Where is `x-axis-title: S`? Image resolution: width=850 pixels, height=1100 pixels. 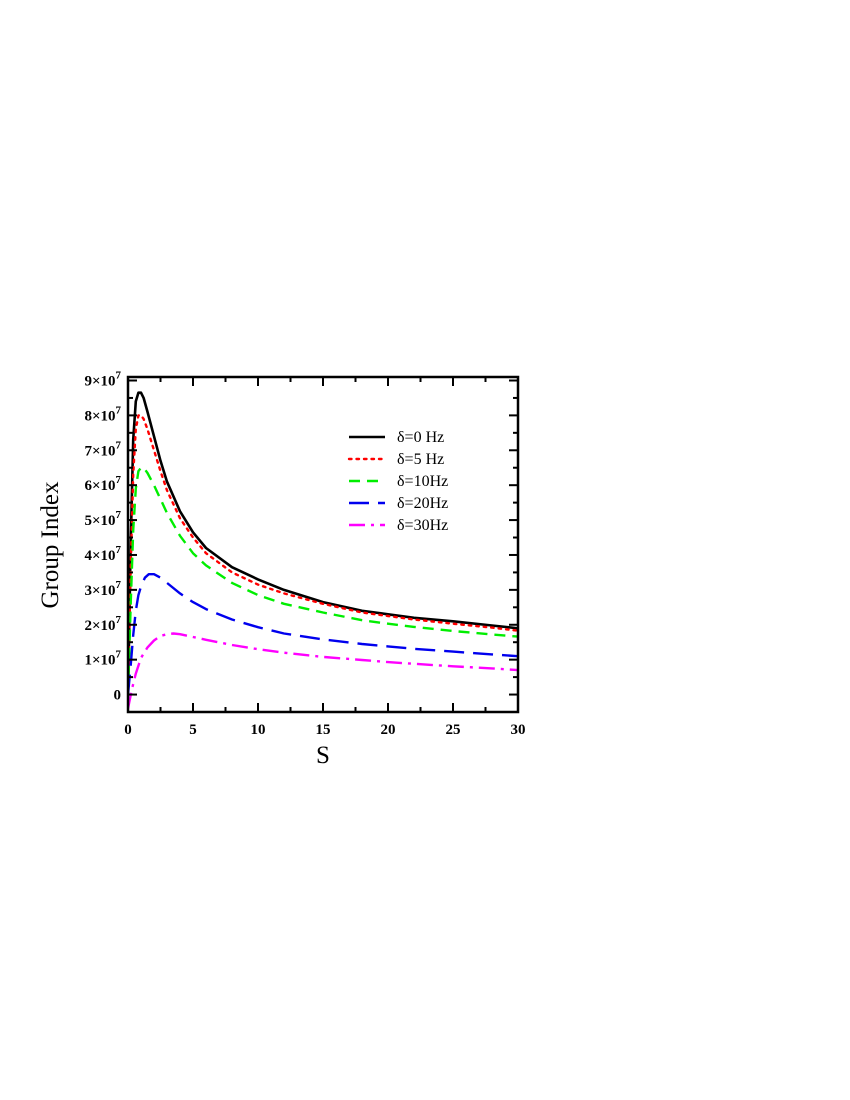
x-axis-title: S is located at coordinates (323, 755).